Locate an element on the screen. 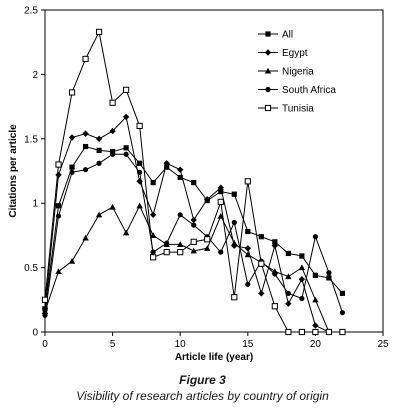  y-tick-label: 0 is located at coordinates (35, 333).